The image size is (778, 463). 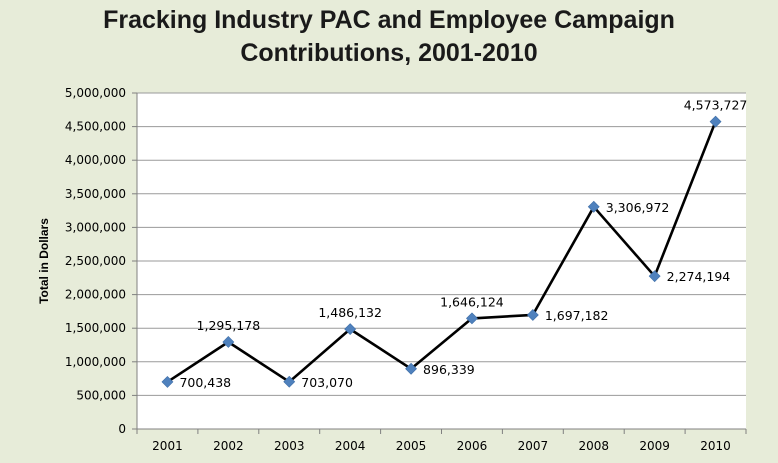 What do you see at coordinates (289, 446) in the screenshot?
I see `x-tick-label: 2003` at bounding box center [289, 446].